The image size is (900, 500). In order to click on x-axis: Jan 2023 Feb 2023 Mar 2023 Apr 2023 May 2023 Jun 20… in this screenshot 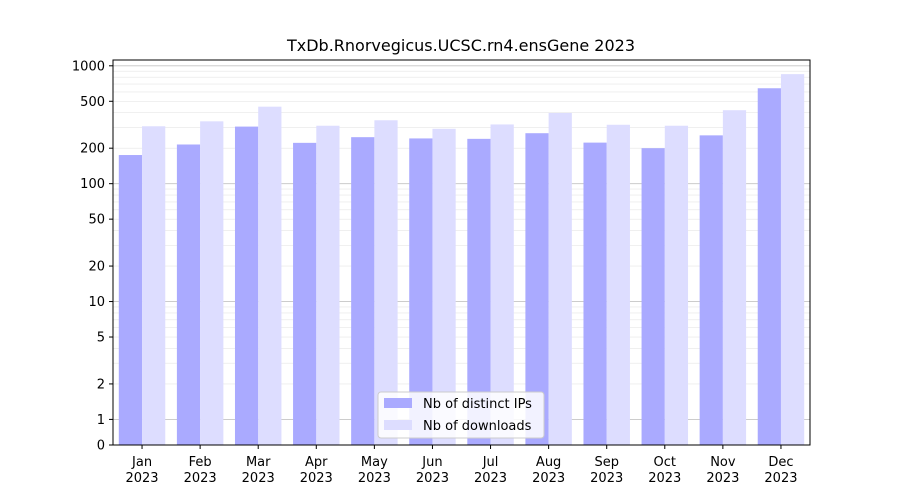, I will do `click(461, 465)`.